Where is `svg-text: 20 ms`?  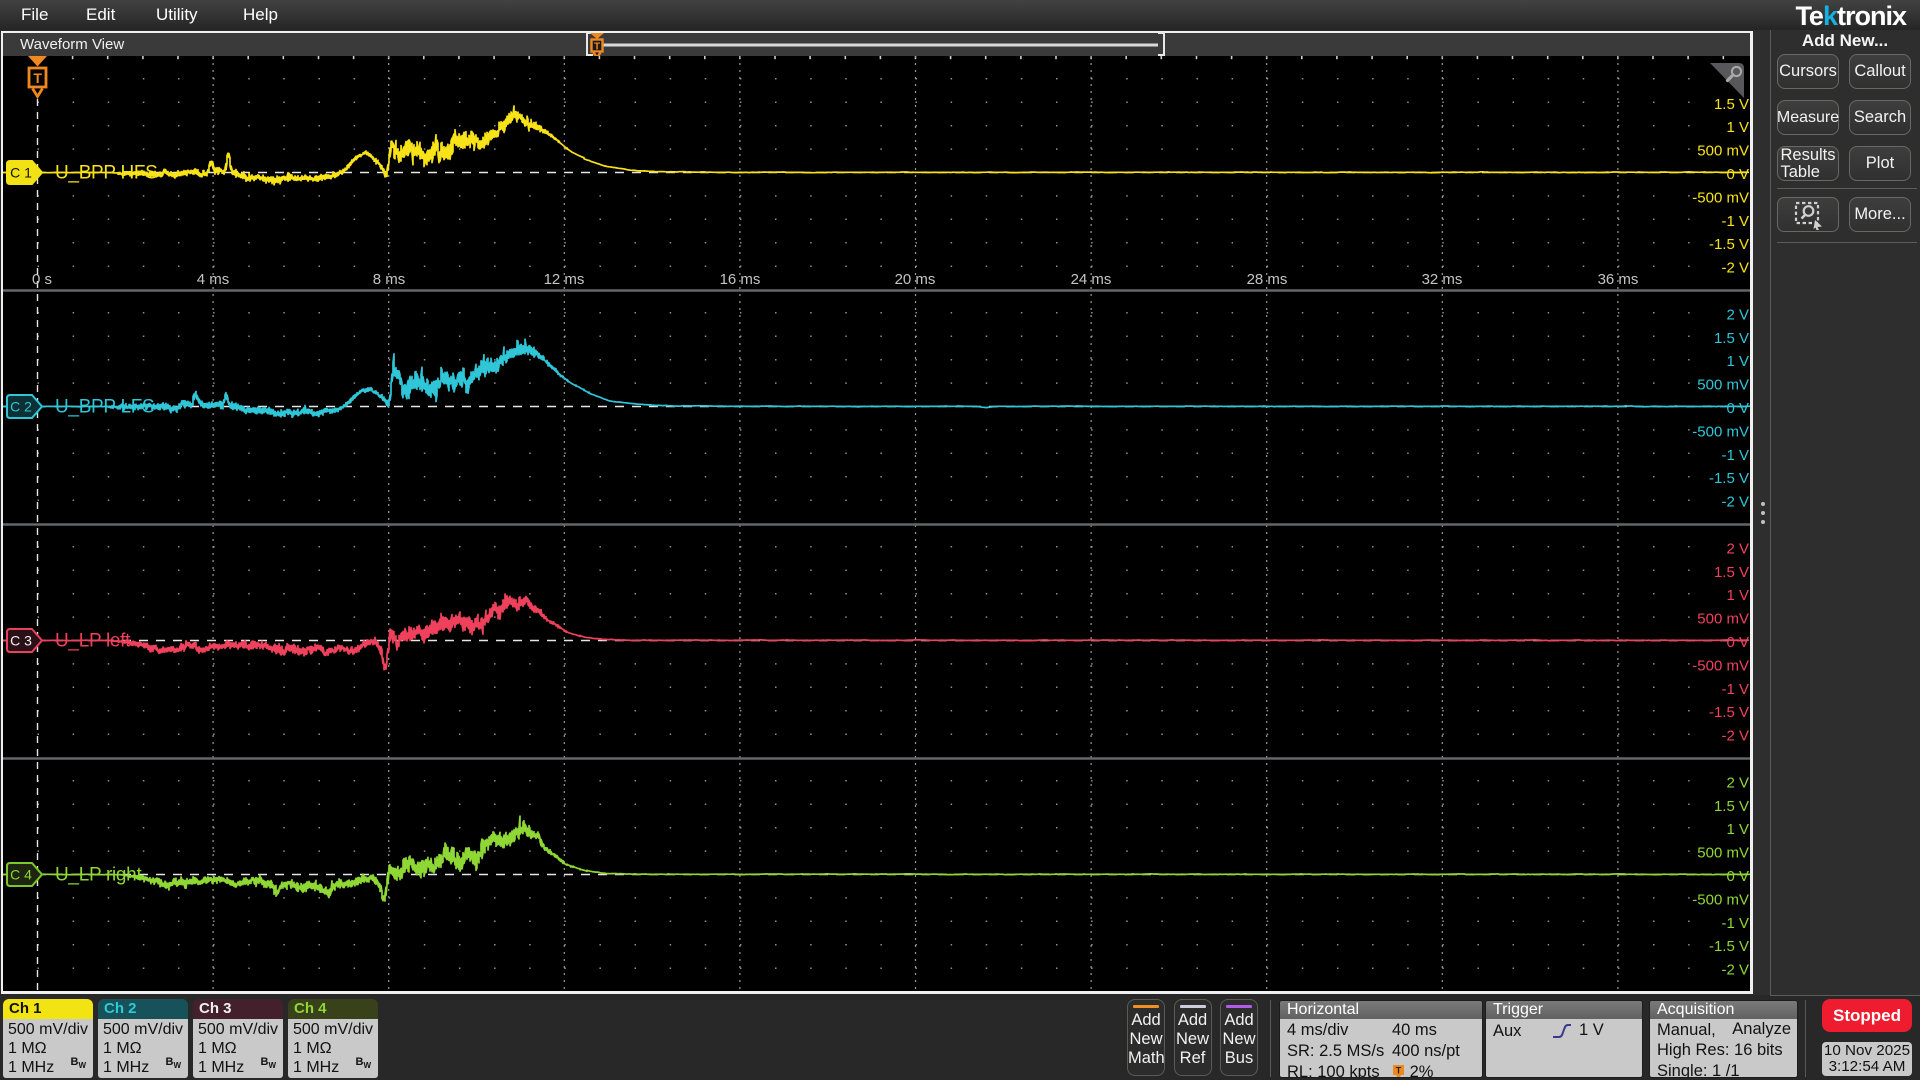
svg-text: 20 ms is located at coordinates (915, 279).